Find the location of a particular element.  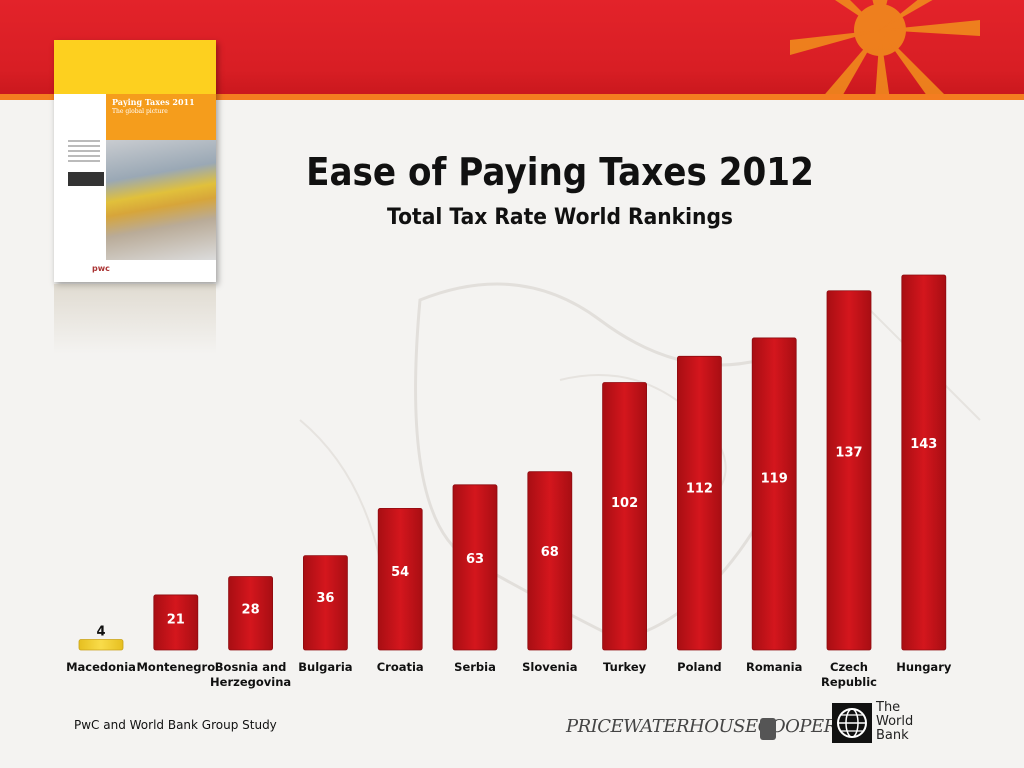

category-label: Republic is located at coordinates (849, 682).